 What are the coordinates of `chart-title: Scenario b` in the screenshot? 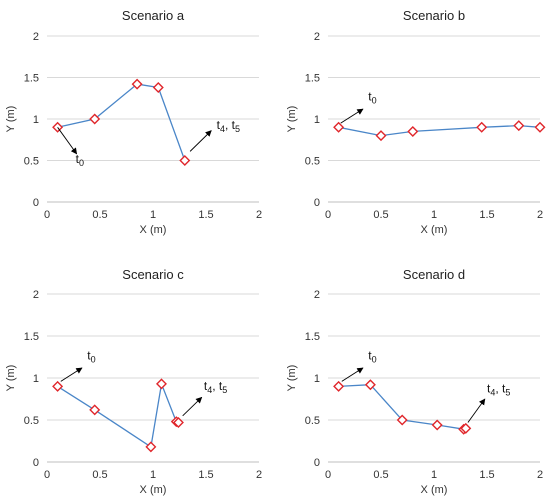 It's located at (434, 15).